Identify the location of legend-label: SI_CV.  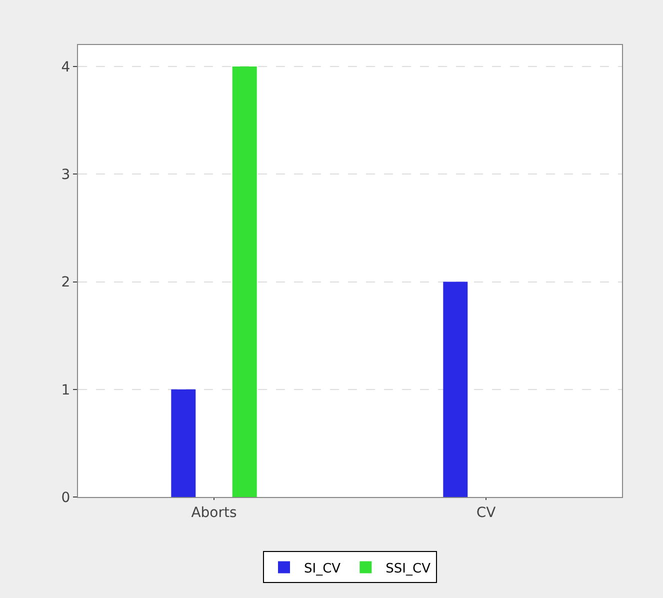
(322, 568).